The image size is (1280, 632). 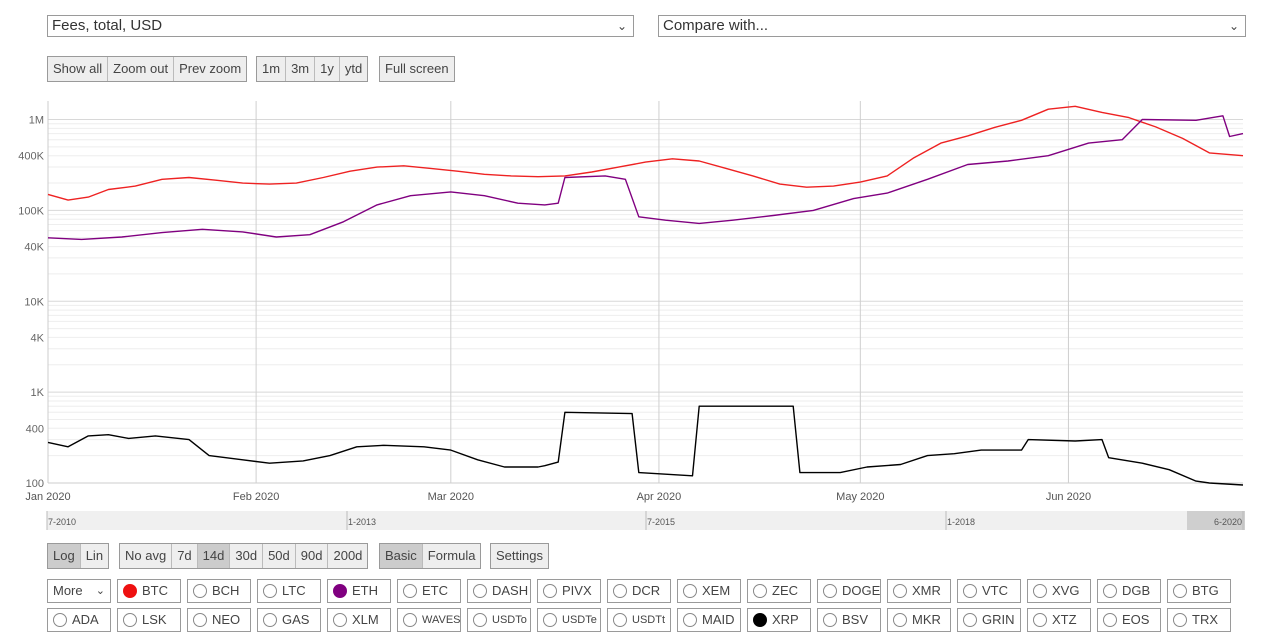 I want to click on zoom-out-button: Zoom out, so click(x=141, y=69).